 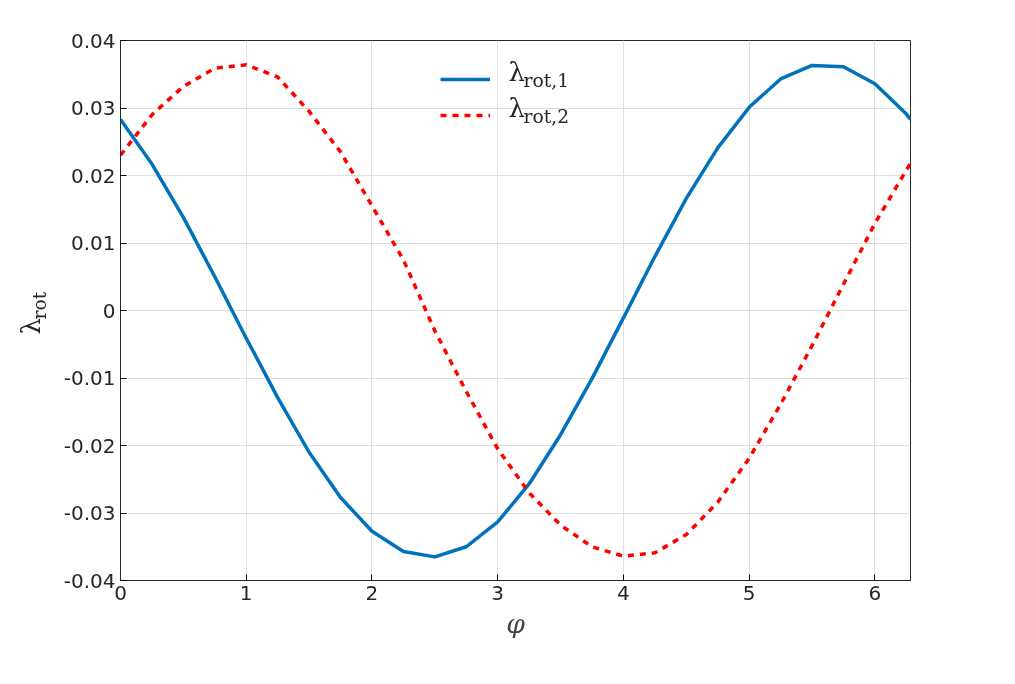 I want to click on x-tick-label: 5, so click(x=749, y=592).